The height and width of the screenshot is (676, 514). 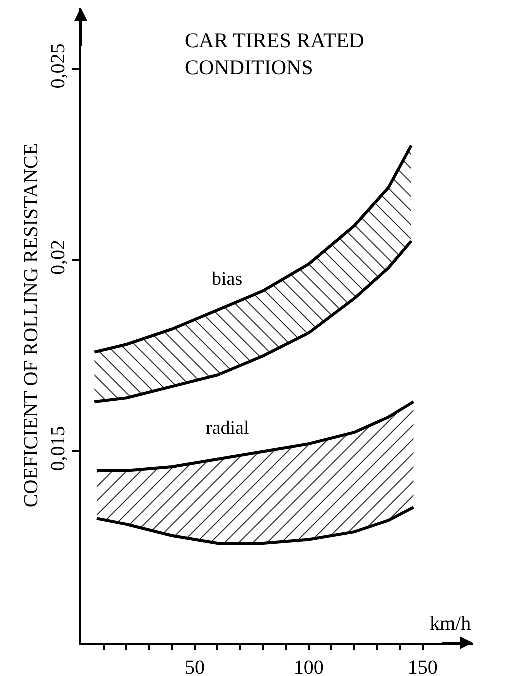 What do you see at coordinates (423, 666) in the screenshot?
I see `x-tick-label: 150` at bounding box center [423, 666].